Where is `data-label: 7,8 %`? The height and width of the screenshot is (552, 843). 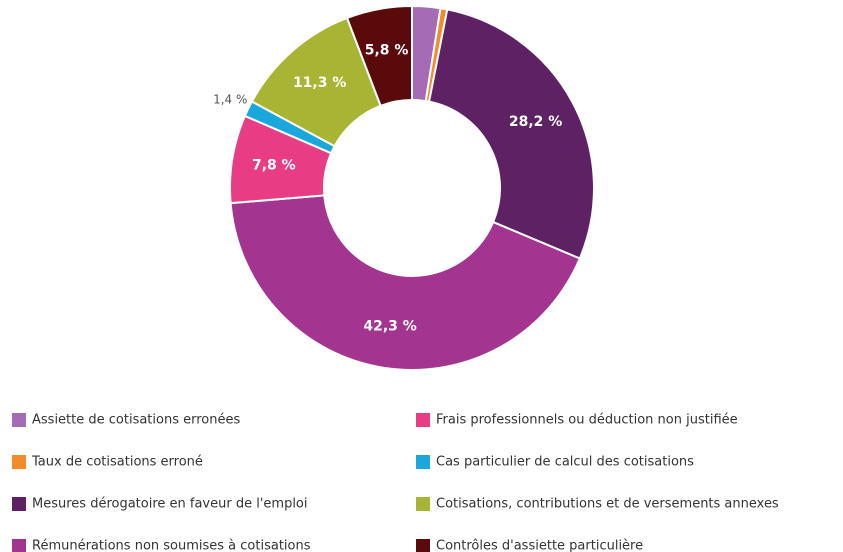 data-label: 7,8 % is located at coordinates (274, 165).